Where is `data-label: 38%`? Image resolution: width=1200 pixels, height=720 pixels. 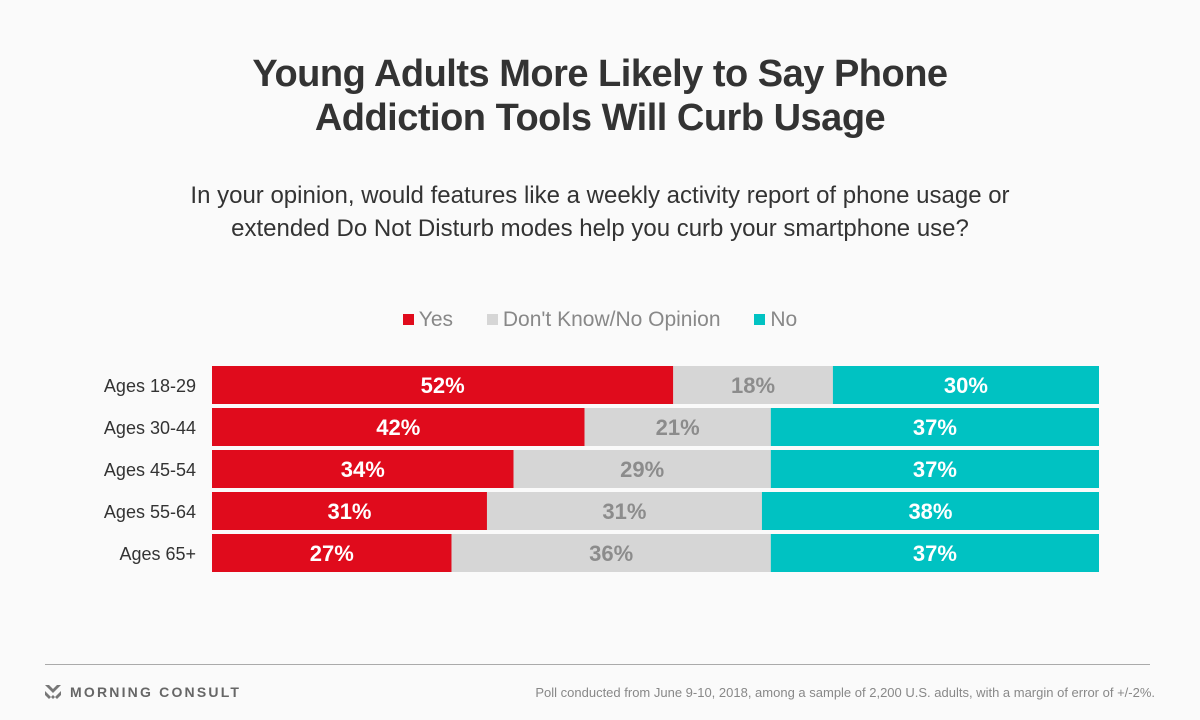
data-label: 38% is located at coordinates (930, 511).